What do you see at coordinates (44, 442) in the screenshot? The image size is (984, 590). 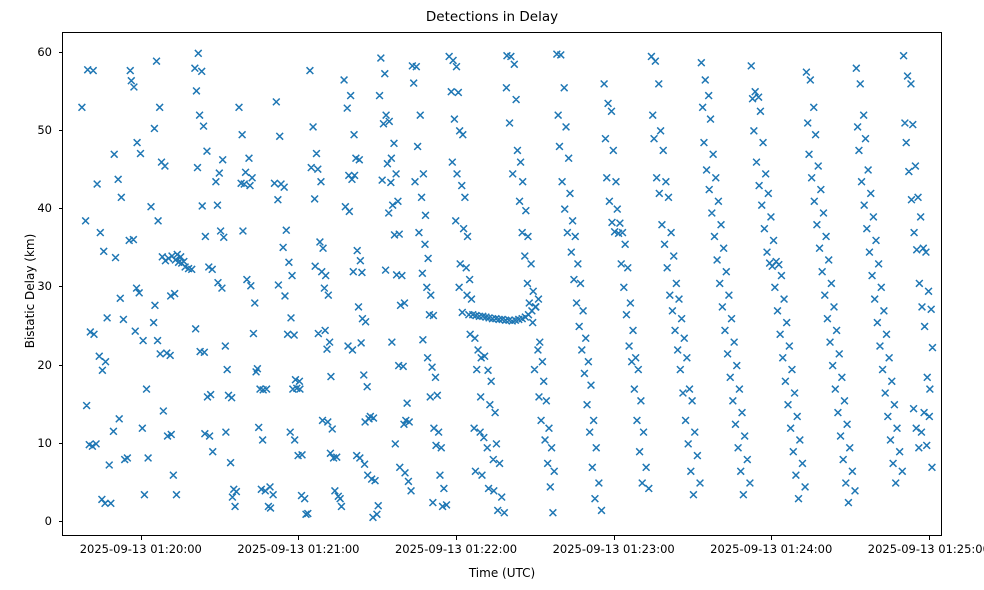 I see `y-tick-label: 10` at bounding box center [44, 442].